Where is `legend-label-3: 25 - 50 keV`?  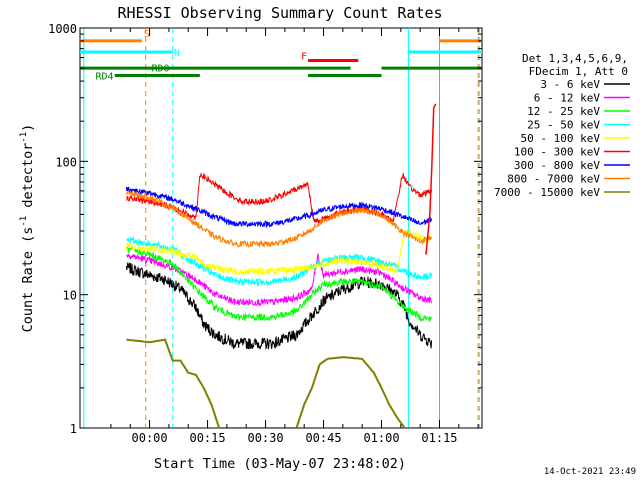
legend-label-3: 25 - 50 keV is located at coordinates (563, 125).